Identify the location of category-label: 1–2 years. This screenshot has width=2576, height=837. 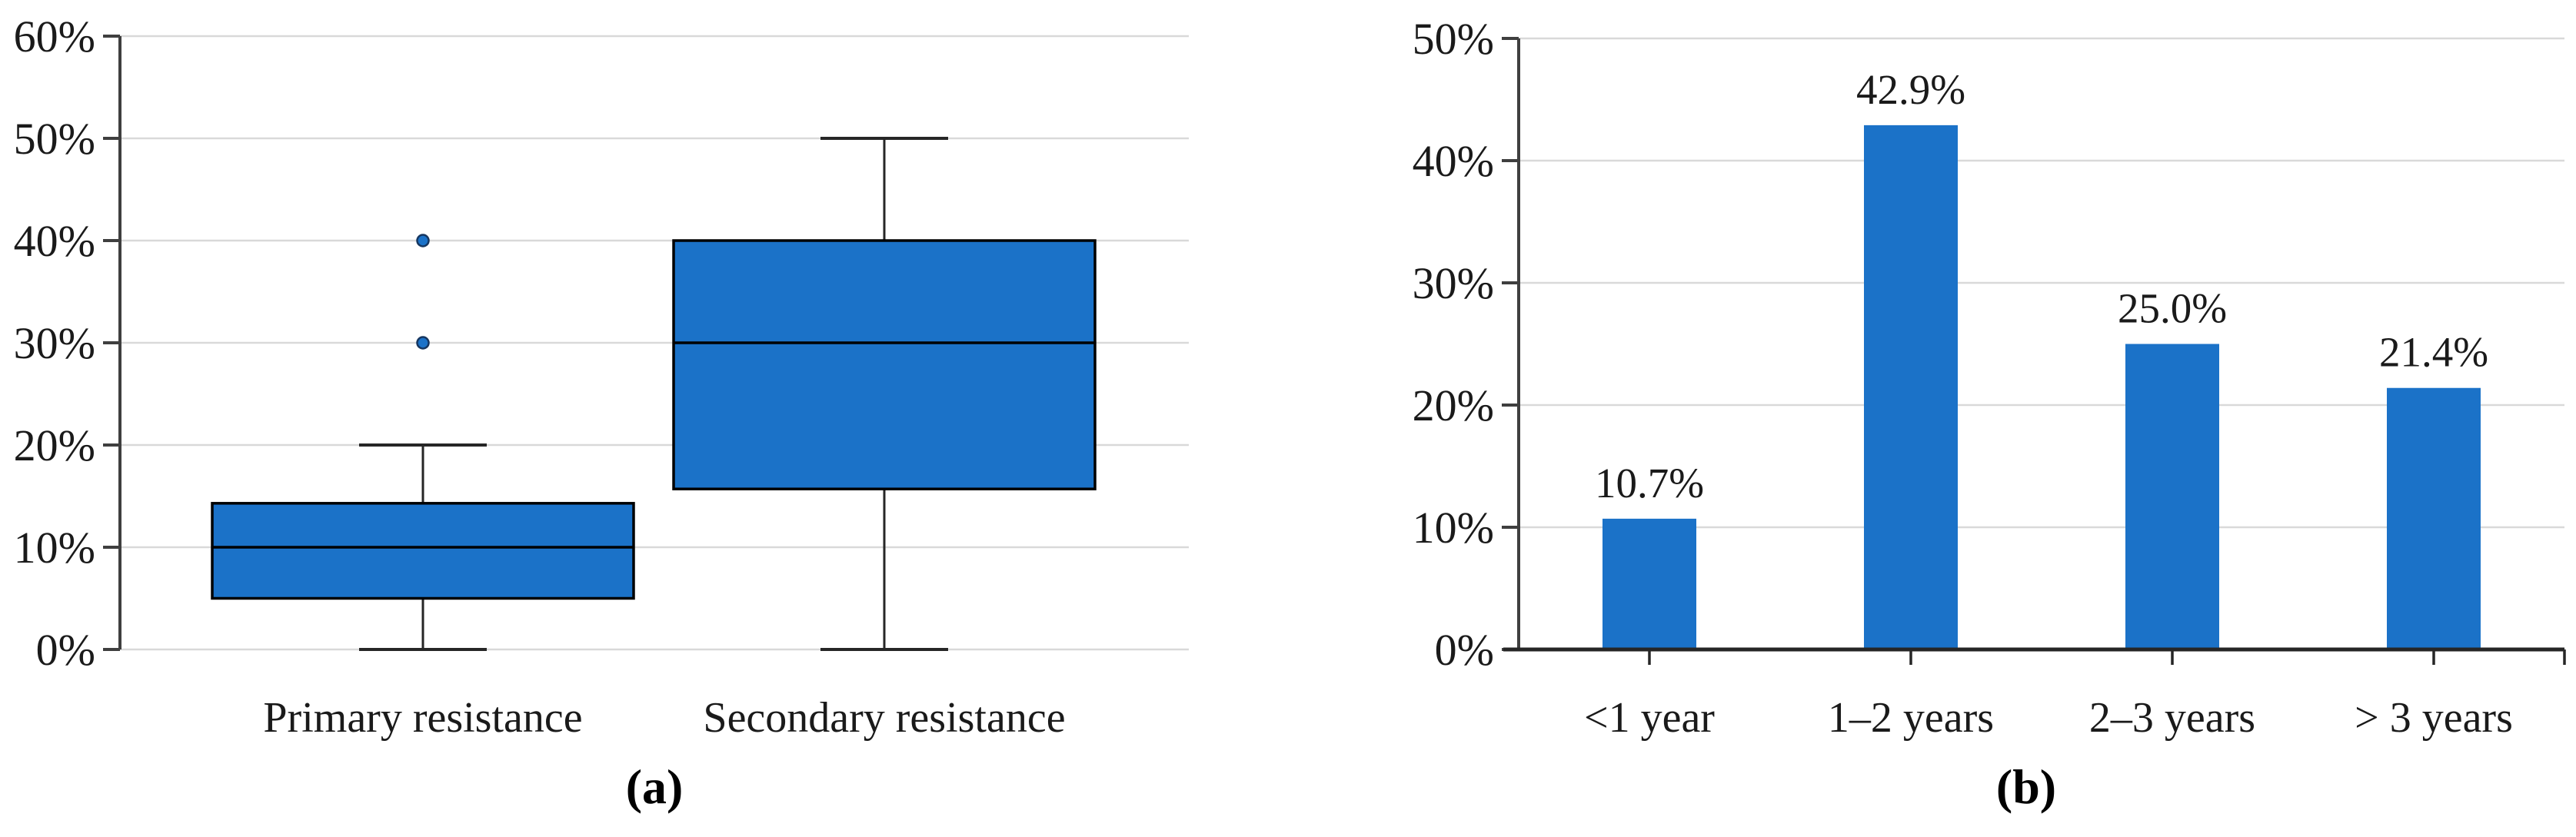
(1911, 718).